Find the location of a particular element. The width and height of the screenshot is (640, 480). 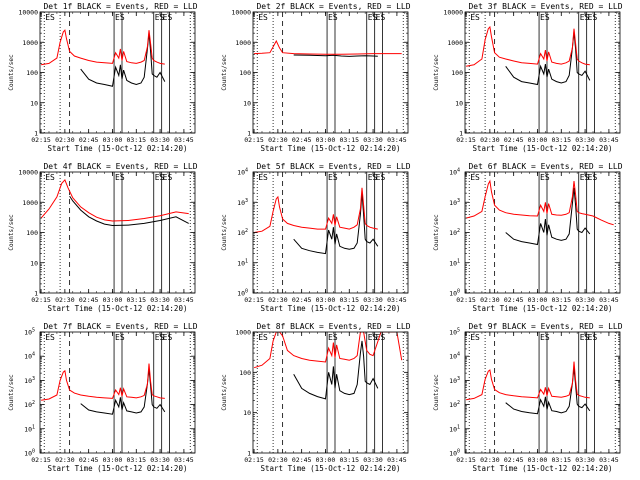

events-series-line is located at coordinates (129, 211).